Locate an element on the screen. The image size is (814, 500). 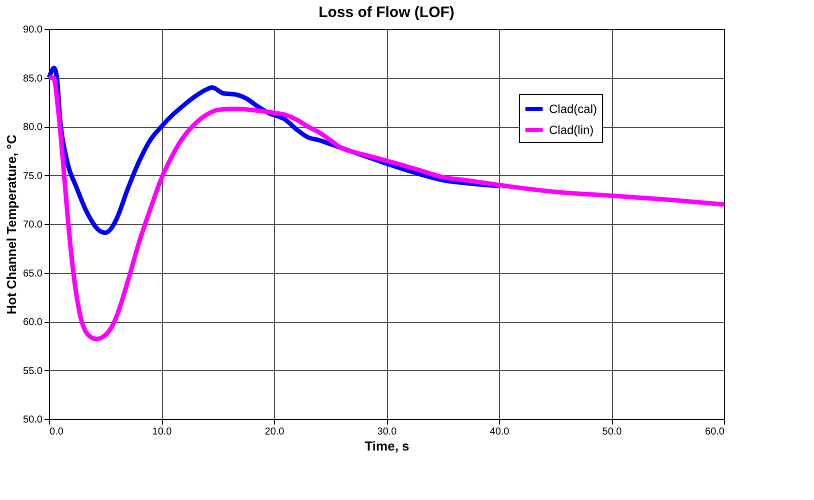
x-tick-label: 60.0 is located at coordinates (715, 432).